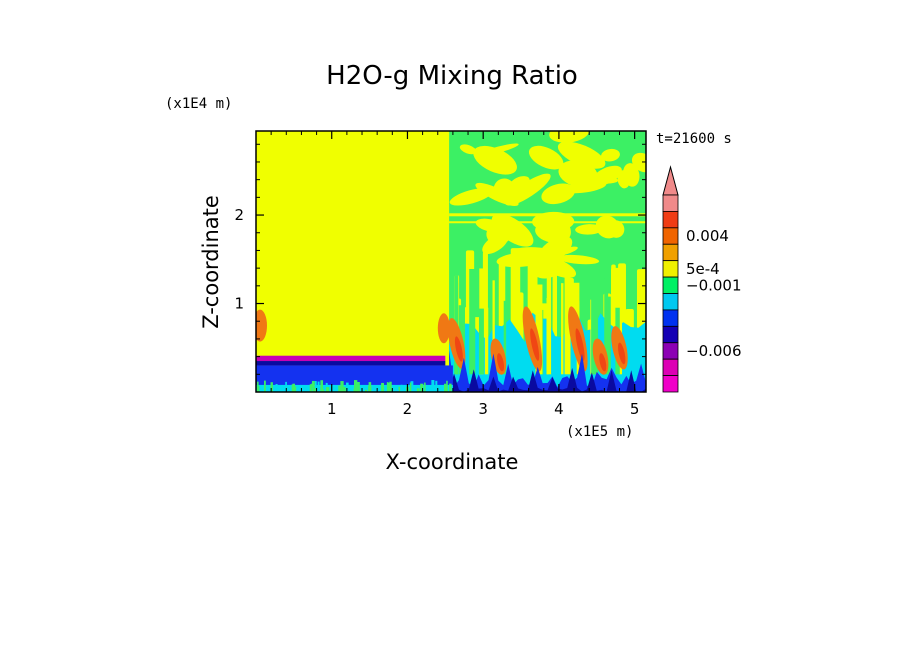 Image resolution: width=904 pixels, height=654 pixels. I want to click on colorbar-label: −0.001, so click(714, 285).